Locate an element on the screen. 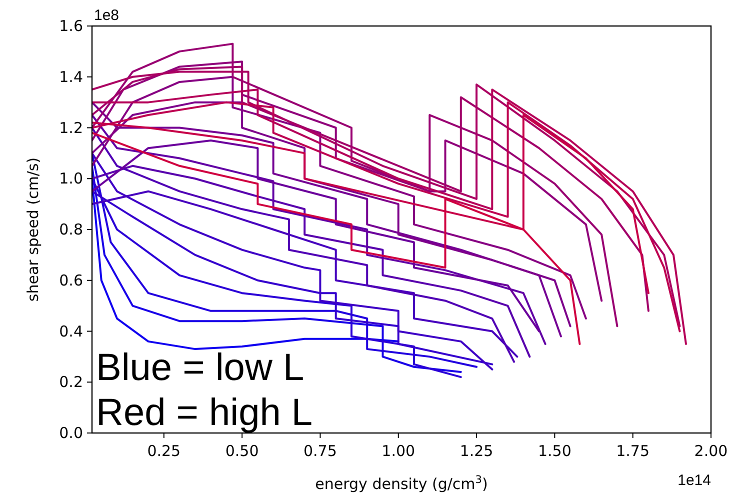 The height and width of the screenshot is (498, 741). y-tick-label: 0.2 is located at coordinates (71, 382).